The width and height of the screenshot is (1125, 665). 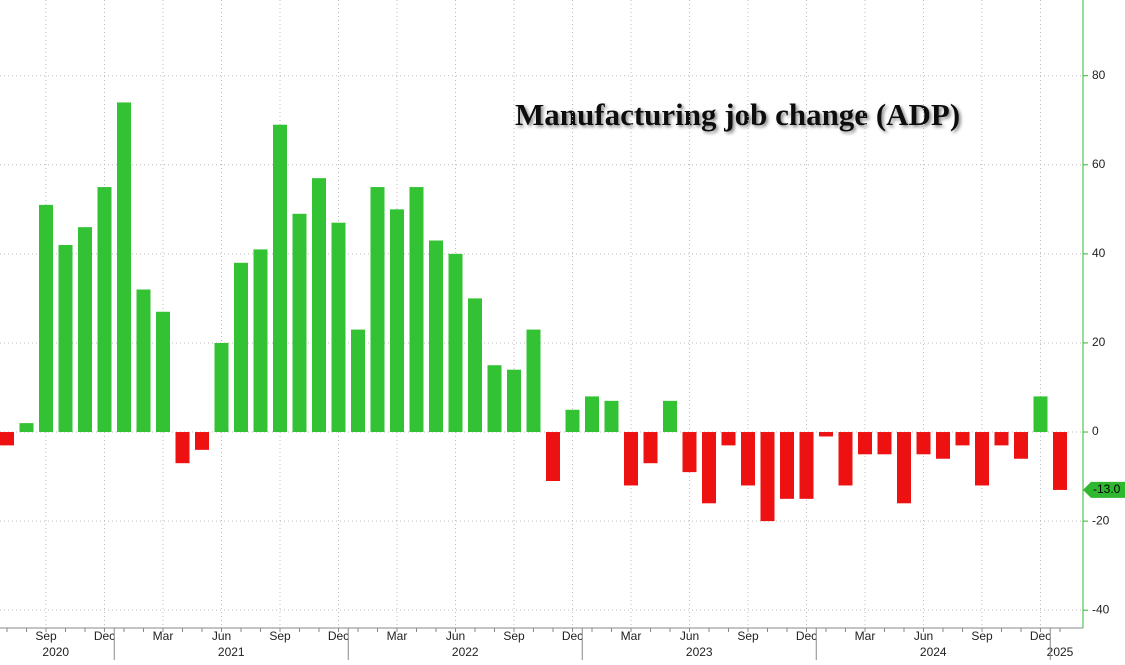 I want to click on y-tick-label: -40, so click(x=1101, y=609).